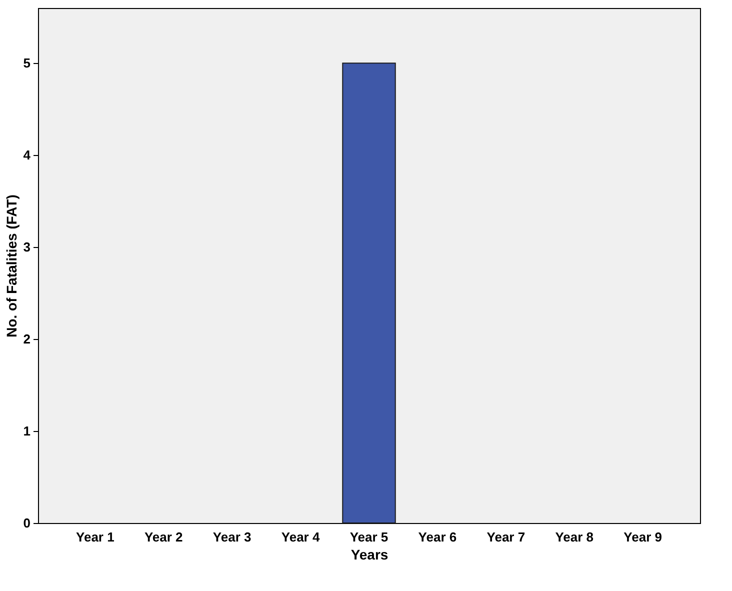  What do you see at coordinates (26, 247) in the screenshot?
I see `y-tick-label: 3` at bounding box center [26, 247].